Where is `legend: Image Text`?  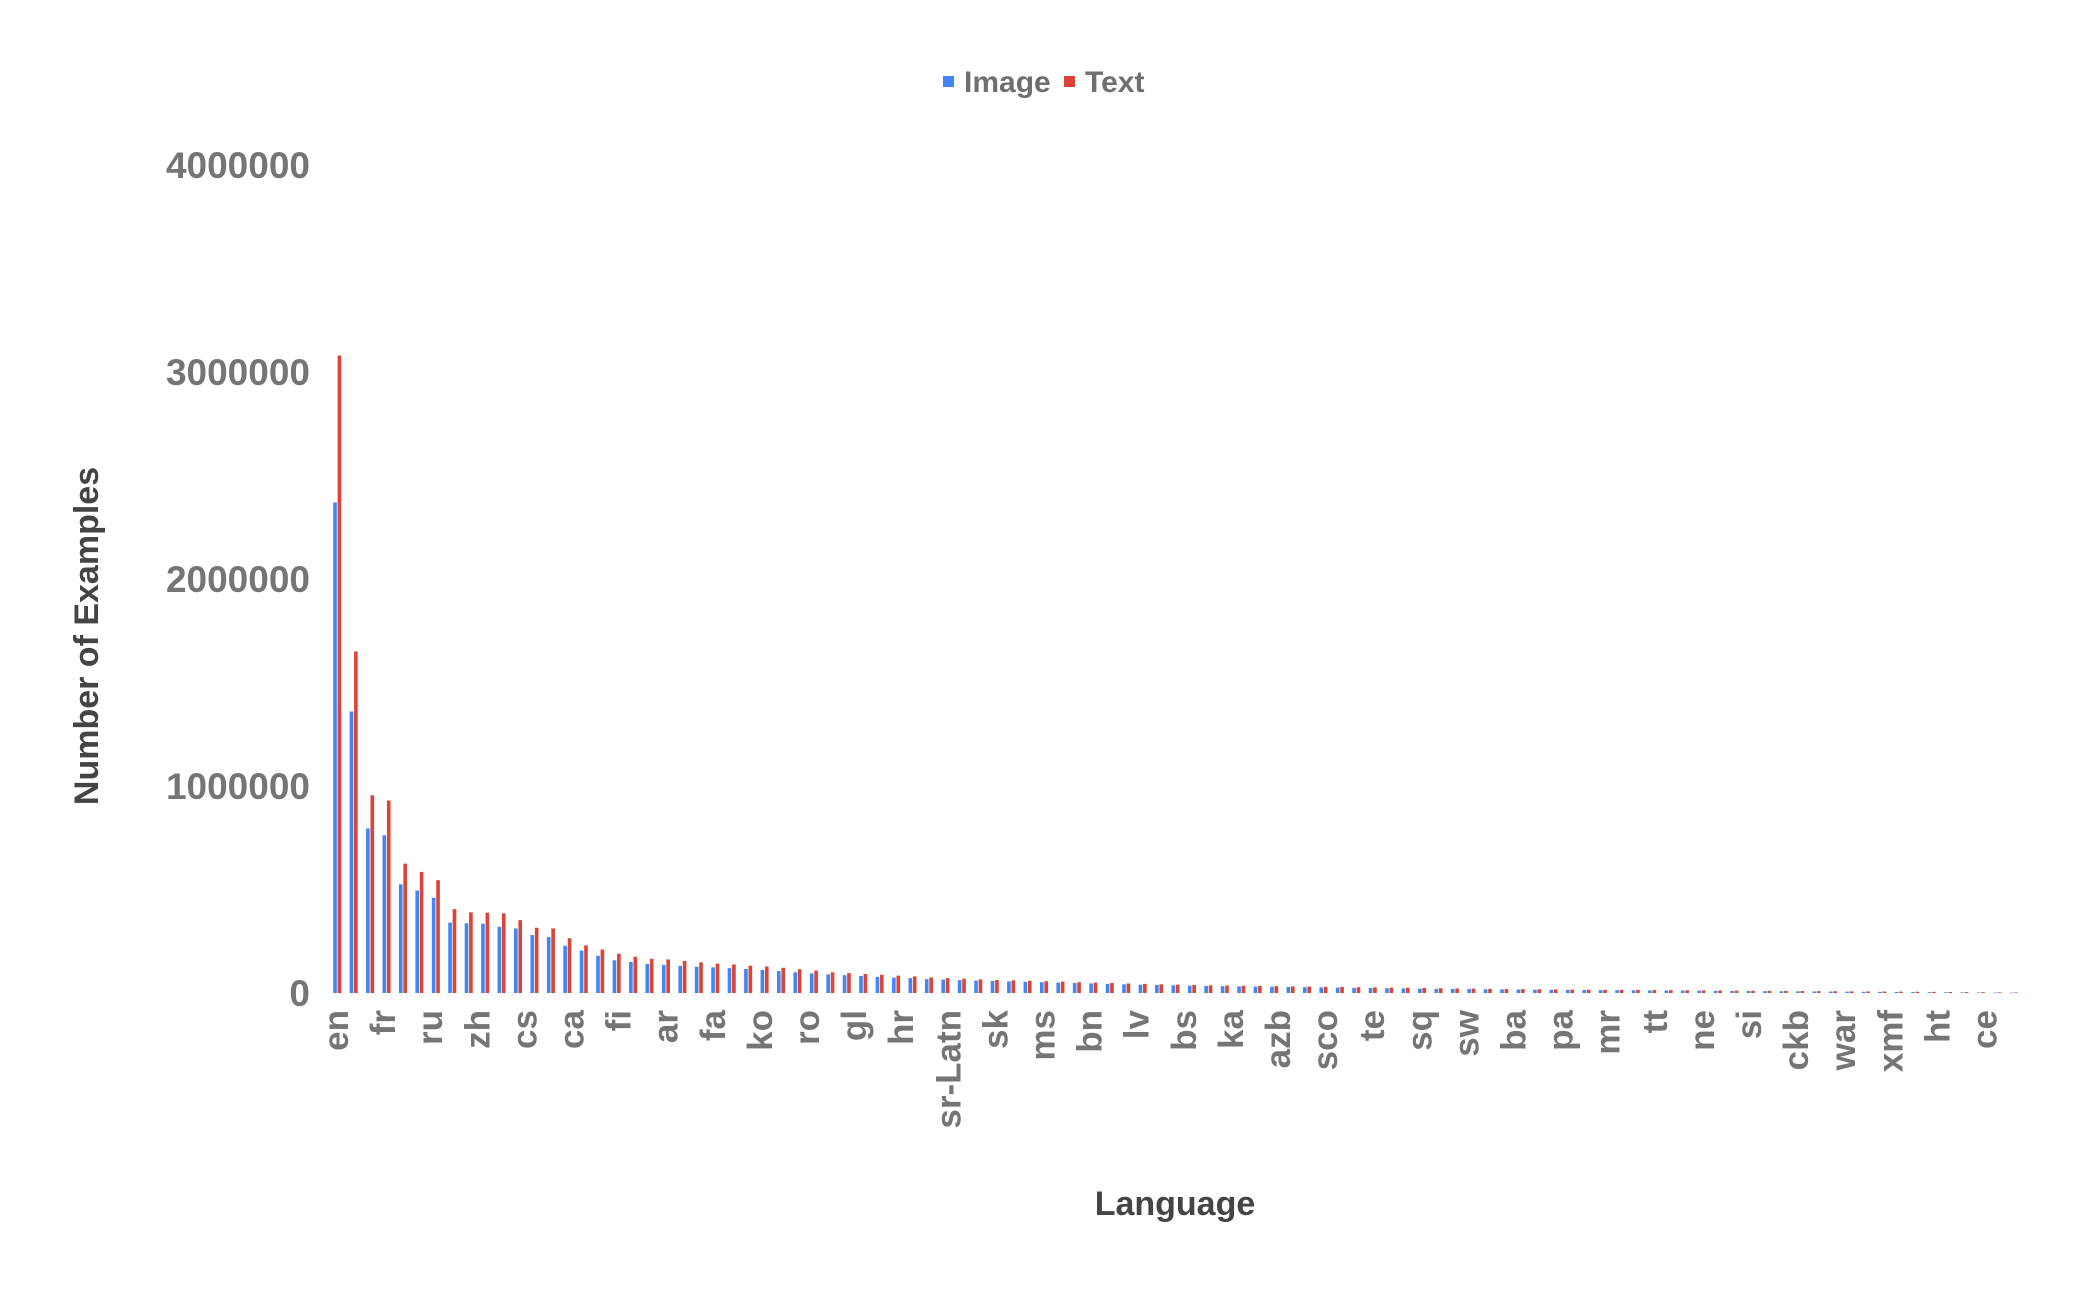
legend: Image Text is located at coordinates (1043, 82).